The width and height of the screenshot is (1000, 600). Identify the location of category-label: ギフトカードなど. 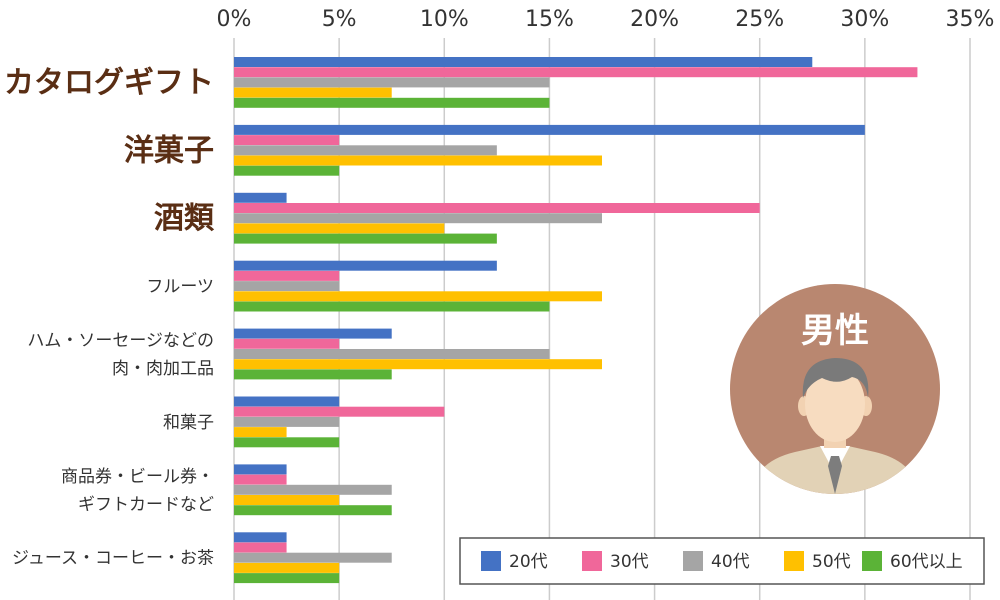
(146, 505).